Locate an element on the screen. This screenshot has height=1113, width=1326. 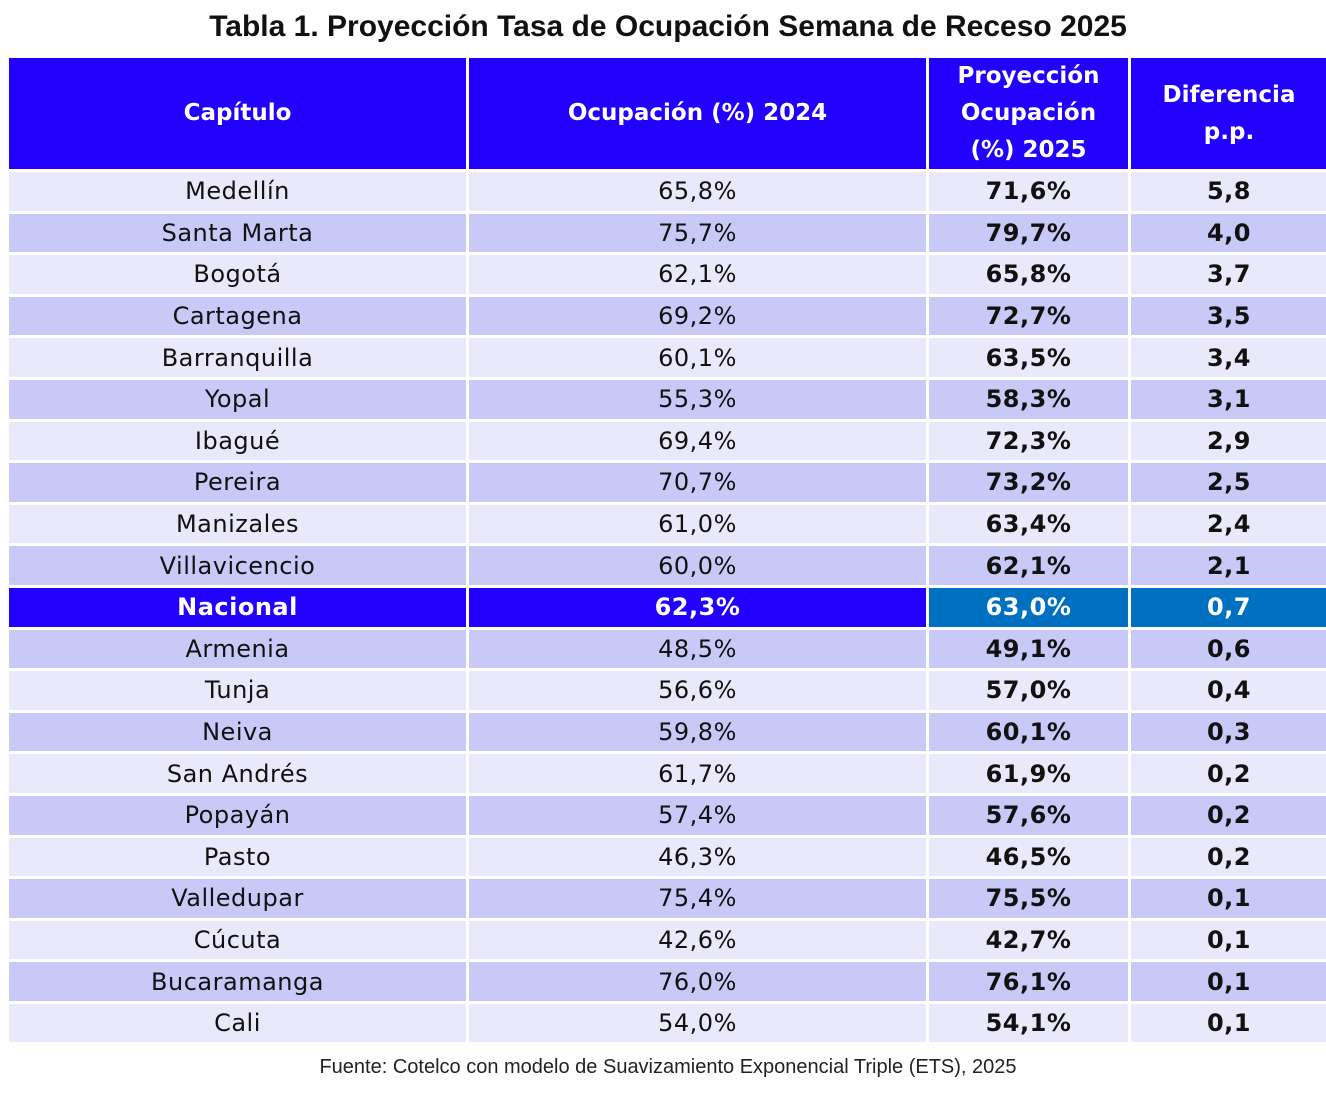
table-row: Pereira 70,7% 73,2% 2,5 is located at coordinates (667, 482).